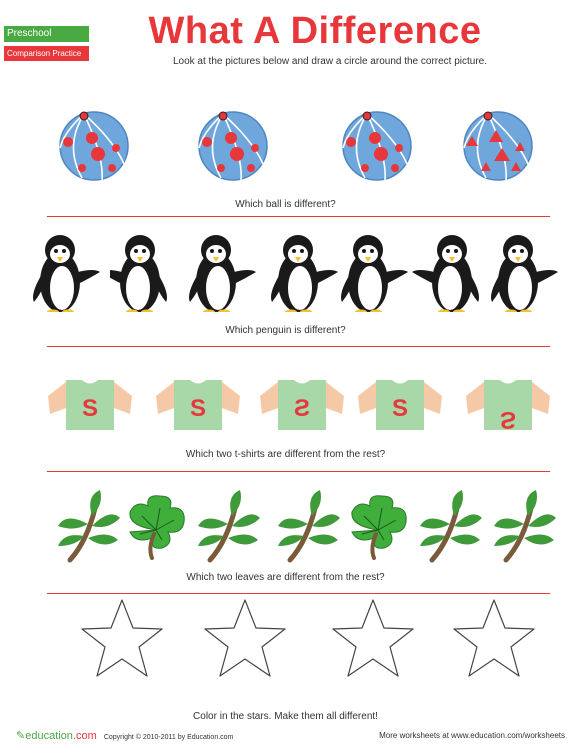 The width and height of the screenshot is (571, 750). I want to click on tshirt-5: S, so click(508, 404).